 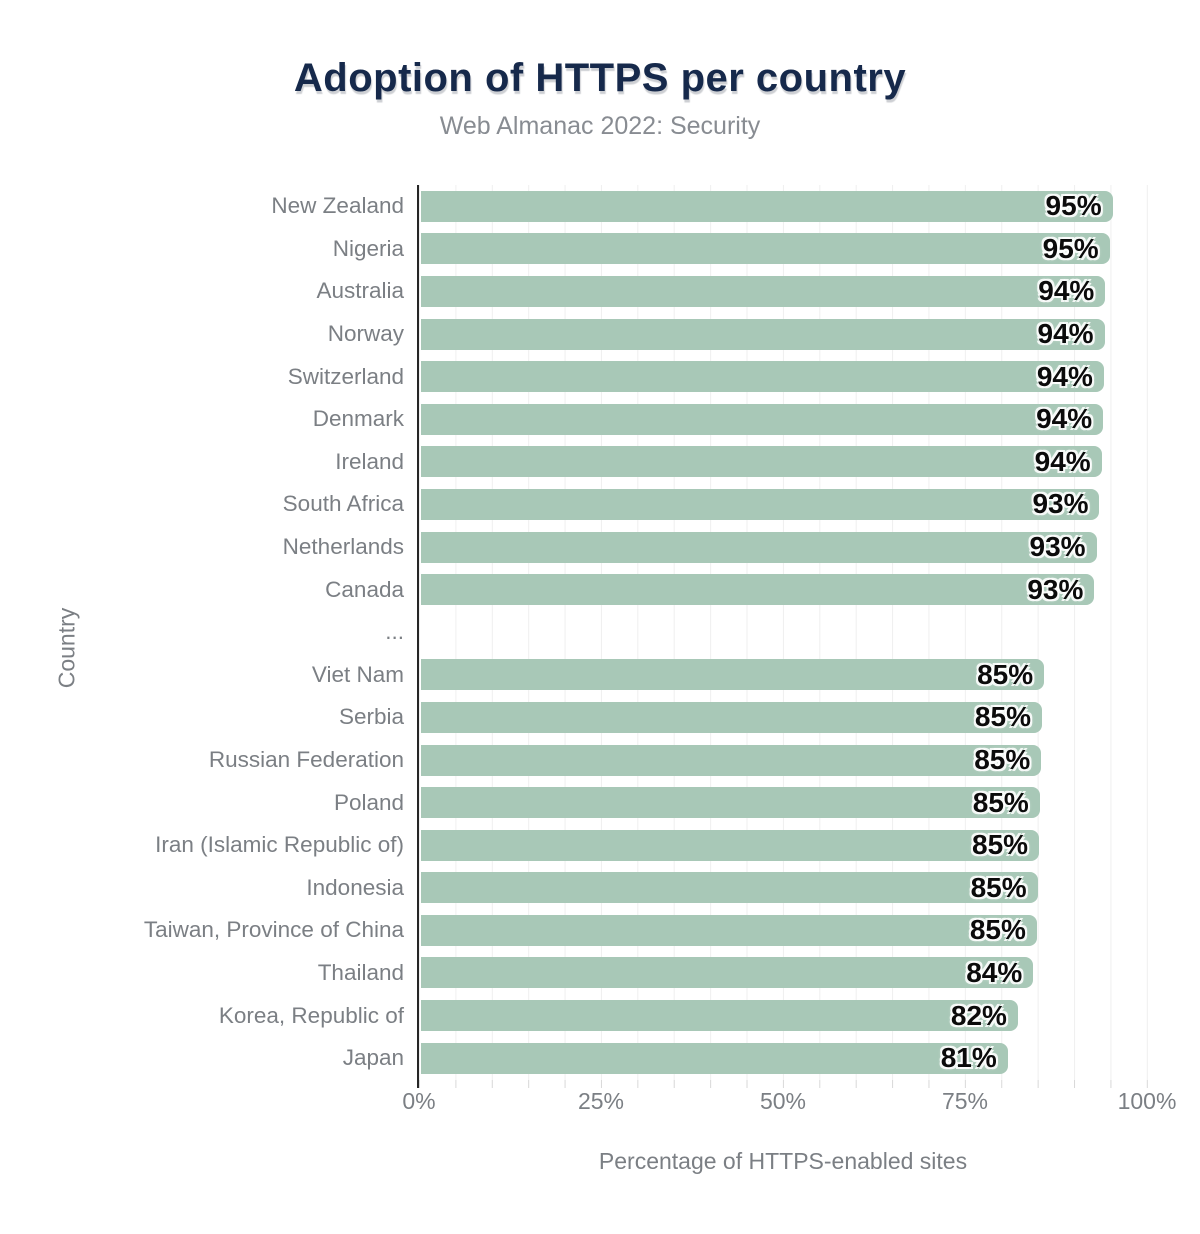 I want to click on country-label: Poland, so click(x=368, y=802).